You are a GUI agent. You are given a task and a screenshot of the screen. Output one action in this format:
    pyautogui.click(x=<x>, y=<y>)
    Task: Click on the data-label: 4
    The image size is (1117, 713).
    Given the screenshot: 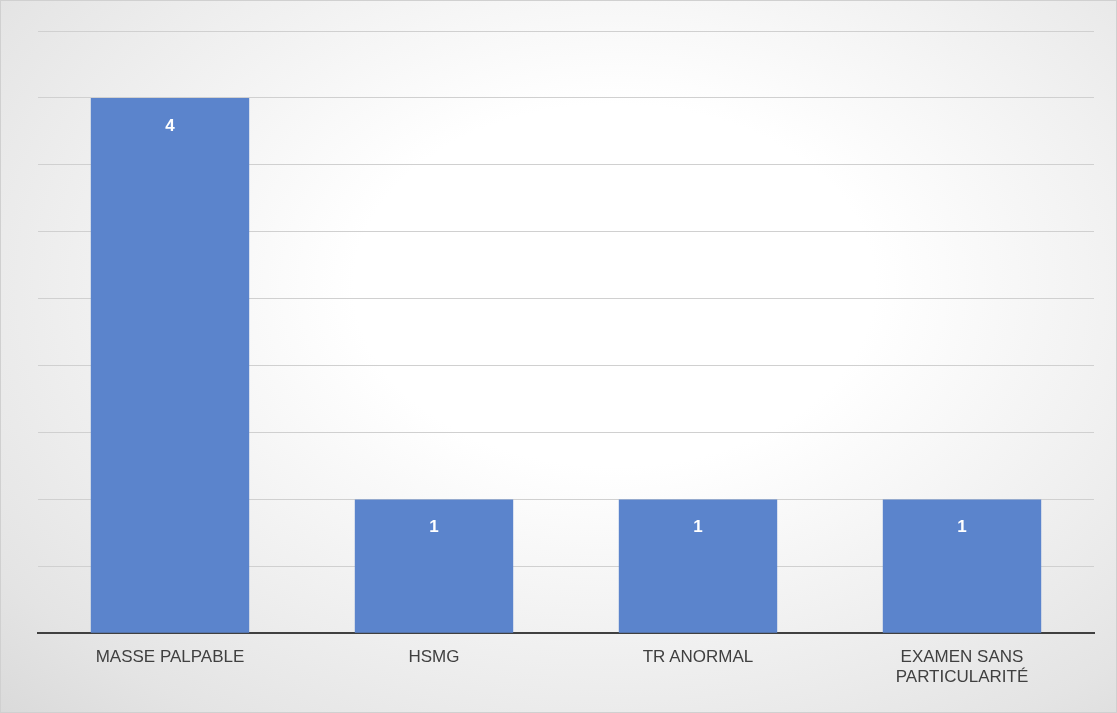 What is the action you would take?
    pyautogui.click(x=170, y=125)
    